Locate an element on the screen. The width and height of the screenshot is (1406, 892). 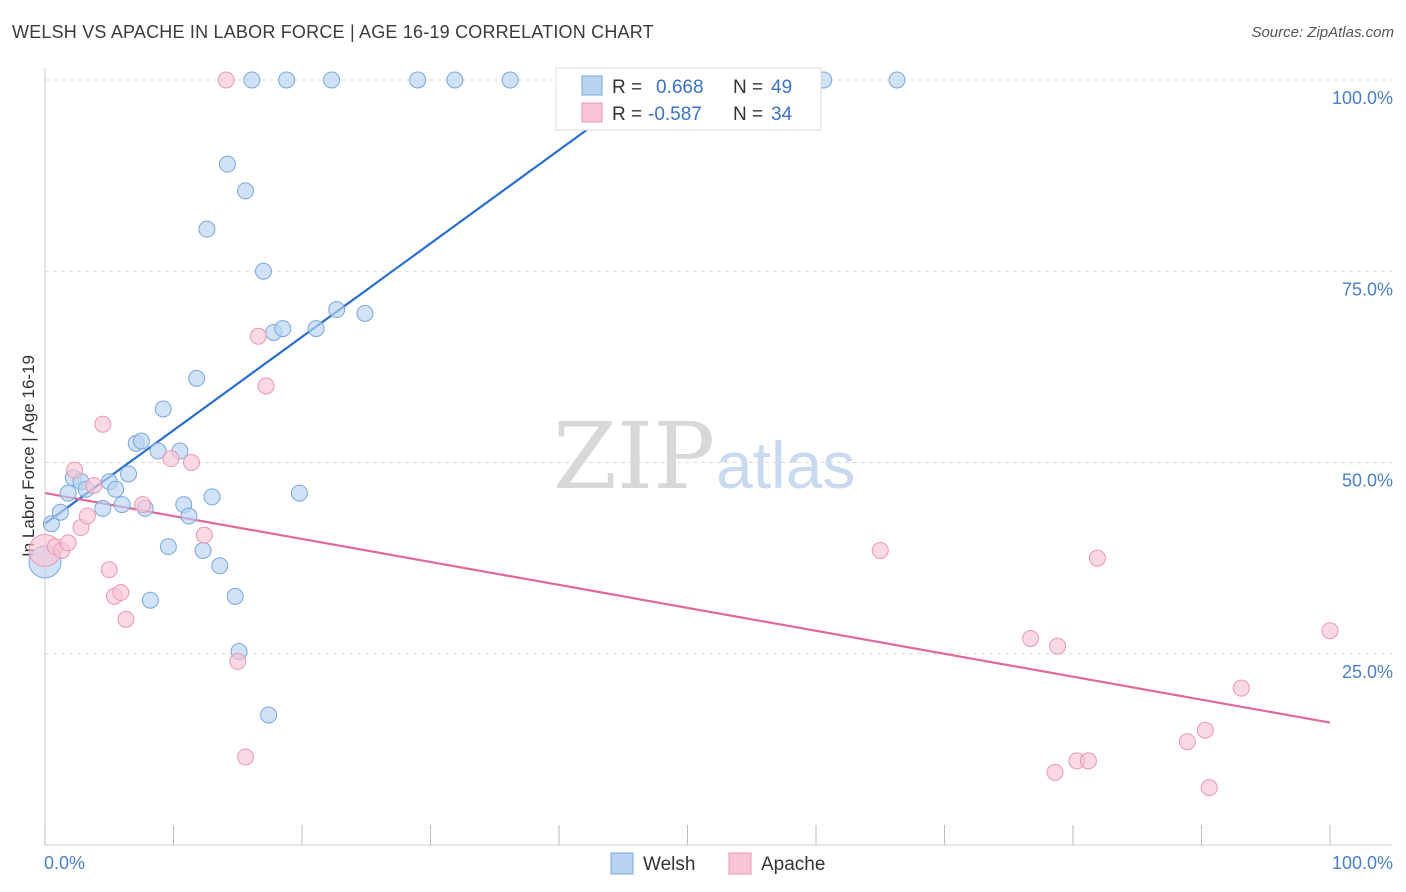
y-tick-label: 50.0% is located at coordinates (1367, 481).